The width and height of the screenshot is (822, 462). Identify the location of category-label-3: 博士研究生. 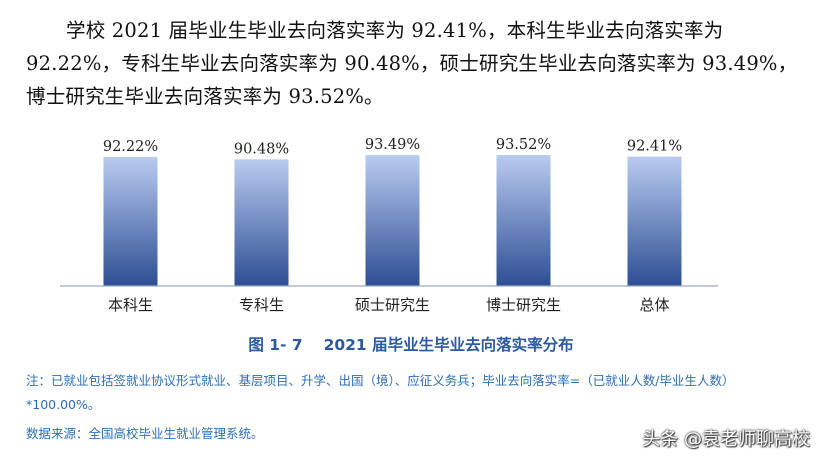
(523, 305).